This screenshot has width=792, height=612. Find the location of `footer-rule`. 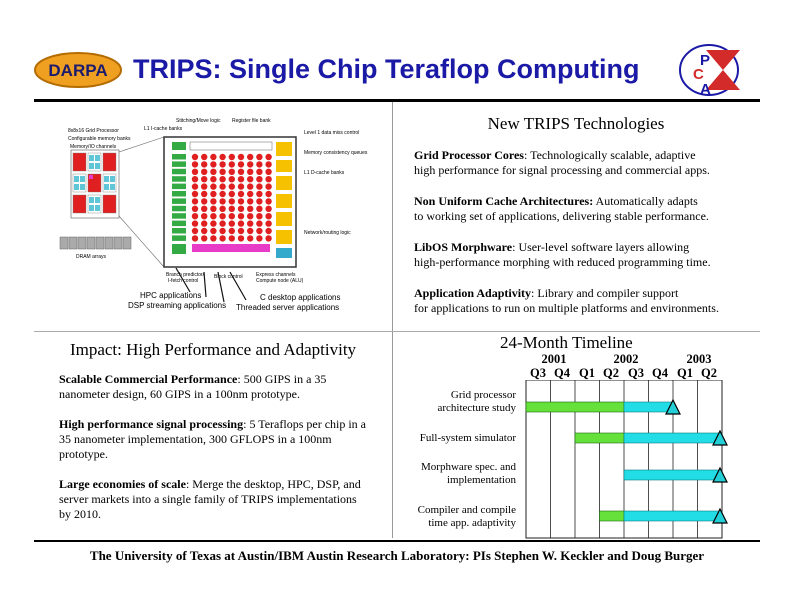

footer-rule is located at coordinates (397, 541).